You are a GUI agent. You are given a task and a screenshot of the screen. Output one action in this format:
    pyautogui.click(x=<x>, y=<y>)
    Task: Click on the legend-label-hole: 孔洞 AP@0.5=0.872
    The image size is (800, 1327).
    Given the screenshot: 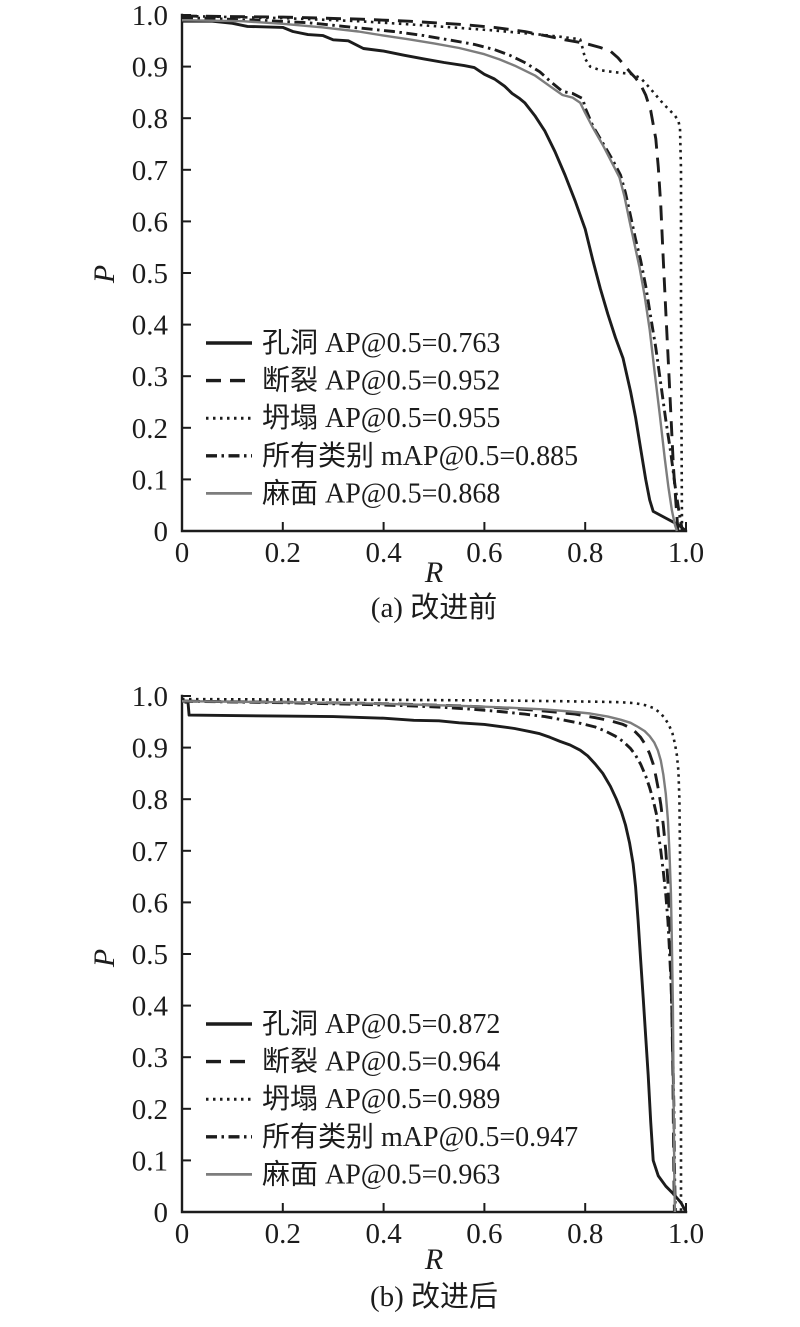 What is the action you would take?
    pyautogui.click(x=381, y=1024)
    